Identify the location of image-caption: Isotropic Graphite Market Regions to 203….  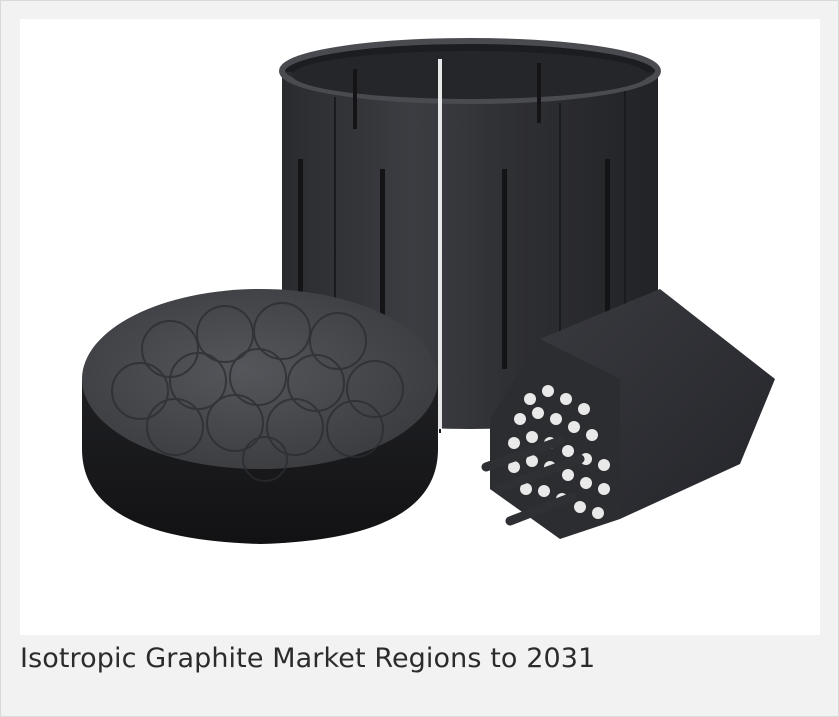
(308, 658).